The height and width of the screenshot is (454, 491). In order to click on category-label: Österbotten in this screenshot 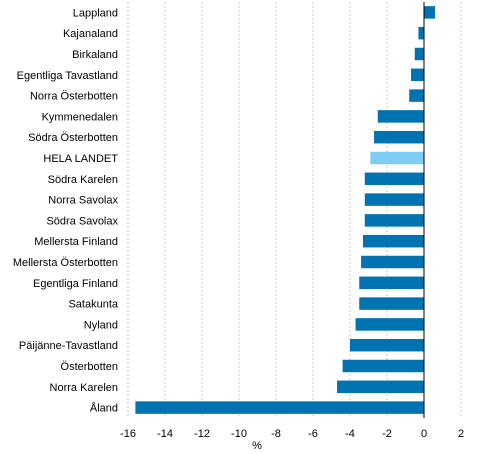, I will do `click(89, 367)`.